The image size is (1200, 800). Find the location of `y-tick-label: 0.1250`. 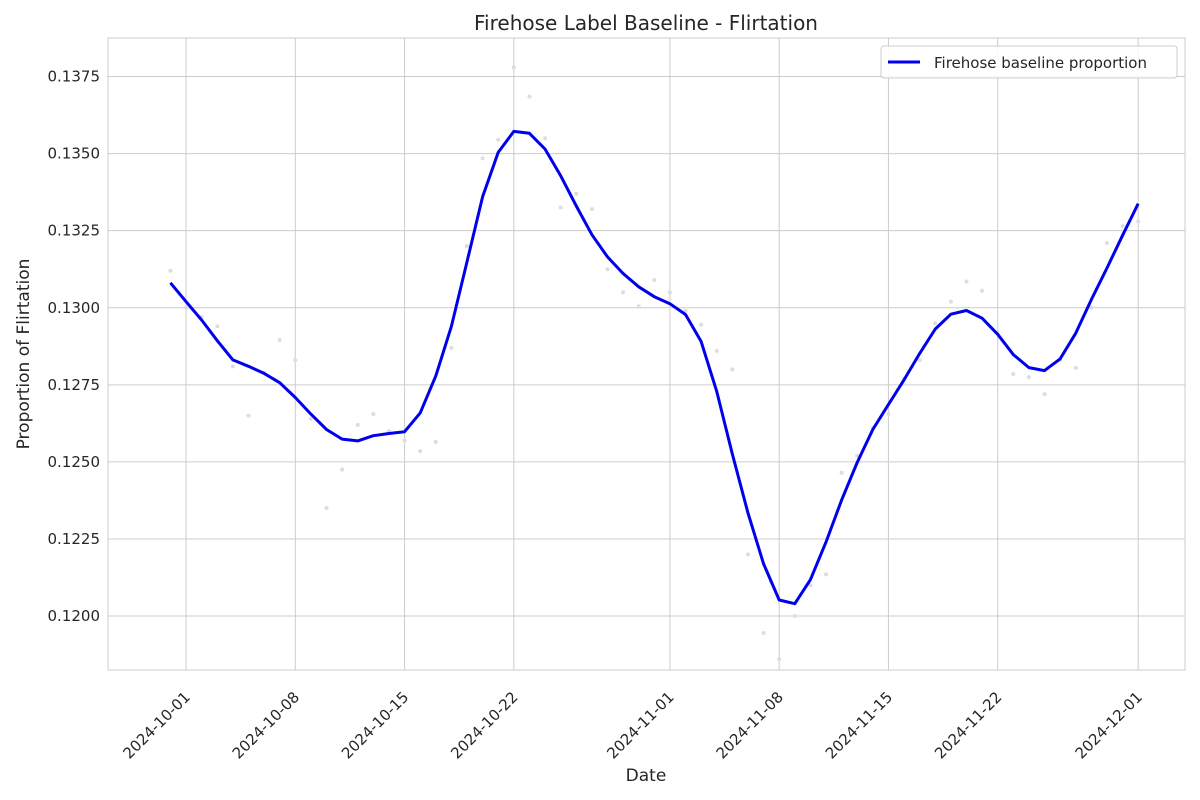

y-tick-label: 0.1250 is located at coordinates (74, 462).